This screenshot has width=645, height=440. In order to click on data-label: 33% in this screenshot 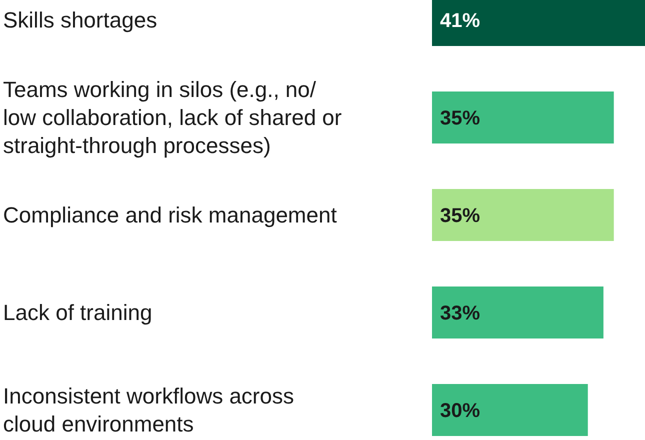, I will do `click(460, 313)`.